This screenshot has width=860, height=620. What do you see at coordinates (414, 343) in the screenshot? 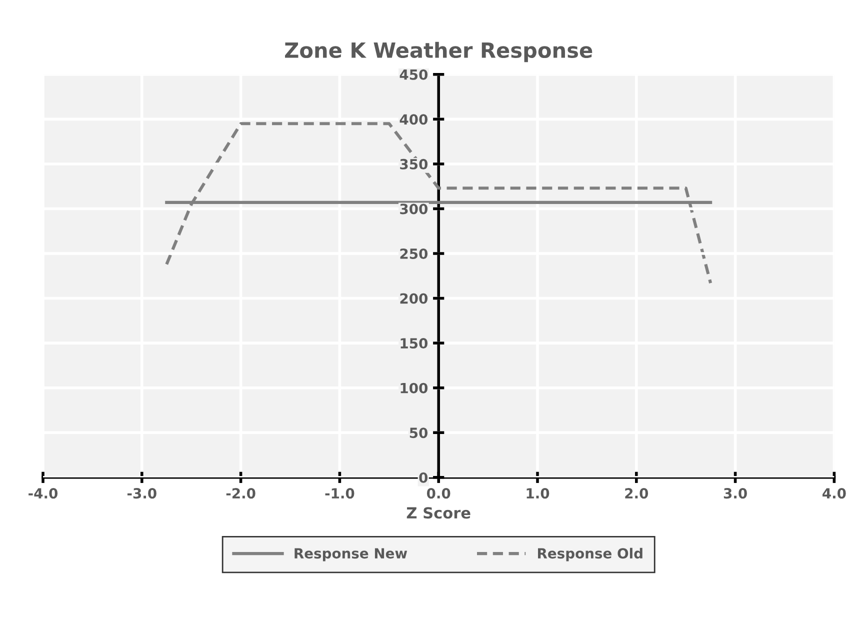
I see `y-tick-label: 150` at bounding box center [414, 343].